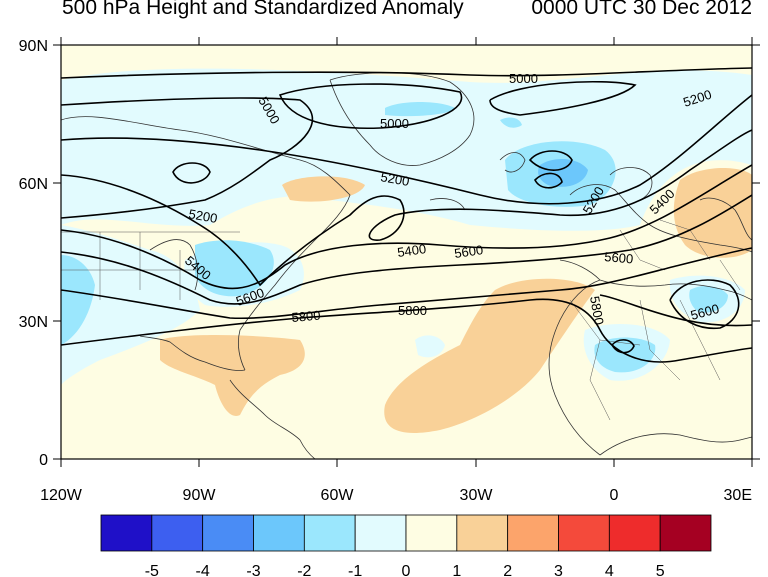  What do you see at coordinates (203, 570) in the screenshot?
I see `colorbar-label: -4` at bounding box center [203, 570].